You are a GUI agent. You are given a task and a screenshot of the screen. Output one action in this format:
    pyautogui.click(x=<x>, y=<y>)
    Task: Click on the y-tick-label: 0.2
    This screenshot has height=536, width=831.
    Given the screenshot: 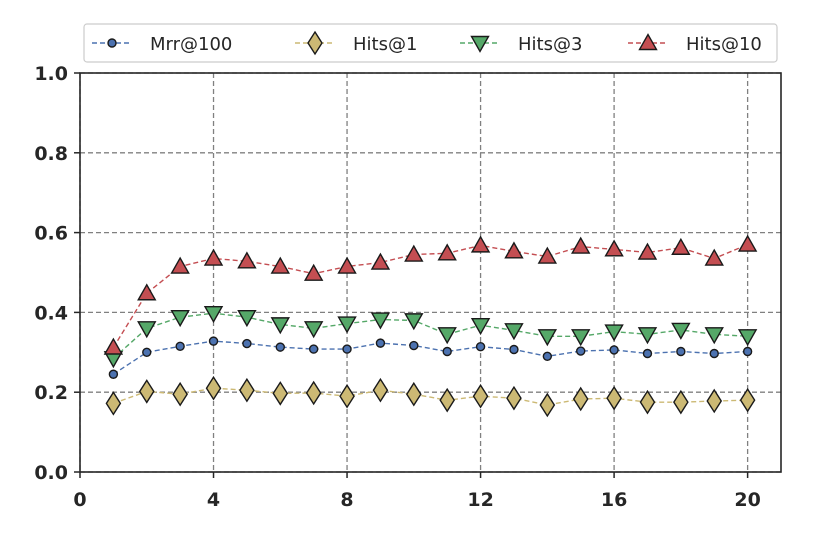 What is the action you would take?
    pyautogui.click(x=51, y=393)
    